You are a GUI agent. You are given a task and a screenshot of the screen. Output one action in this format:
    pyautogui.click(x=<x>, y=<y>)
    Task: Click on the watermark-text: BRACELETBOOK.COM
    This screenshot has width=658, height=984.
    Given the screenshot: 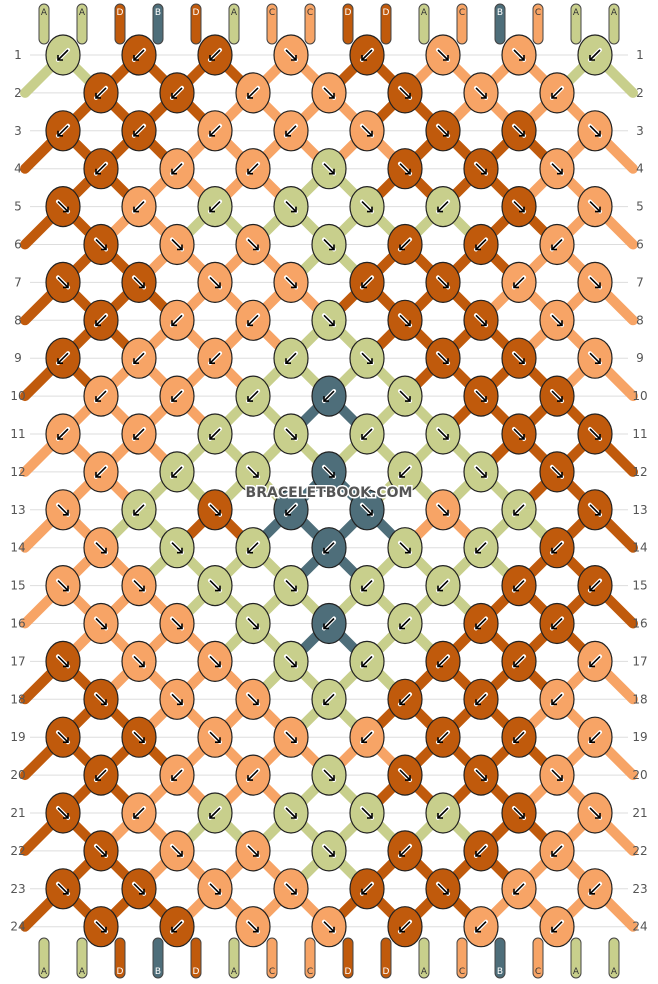 What is the action you would take?
    pyautogui.click(x=329, y=493)
    